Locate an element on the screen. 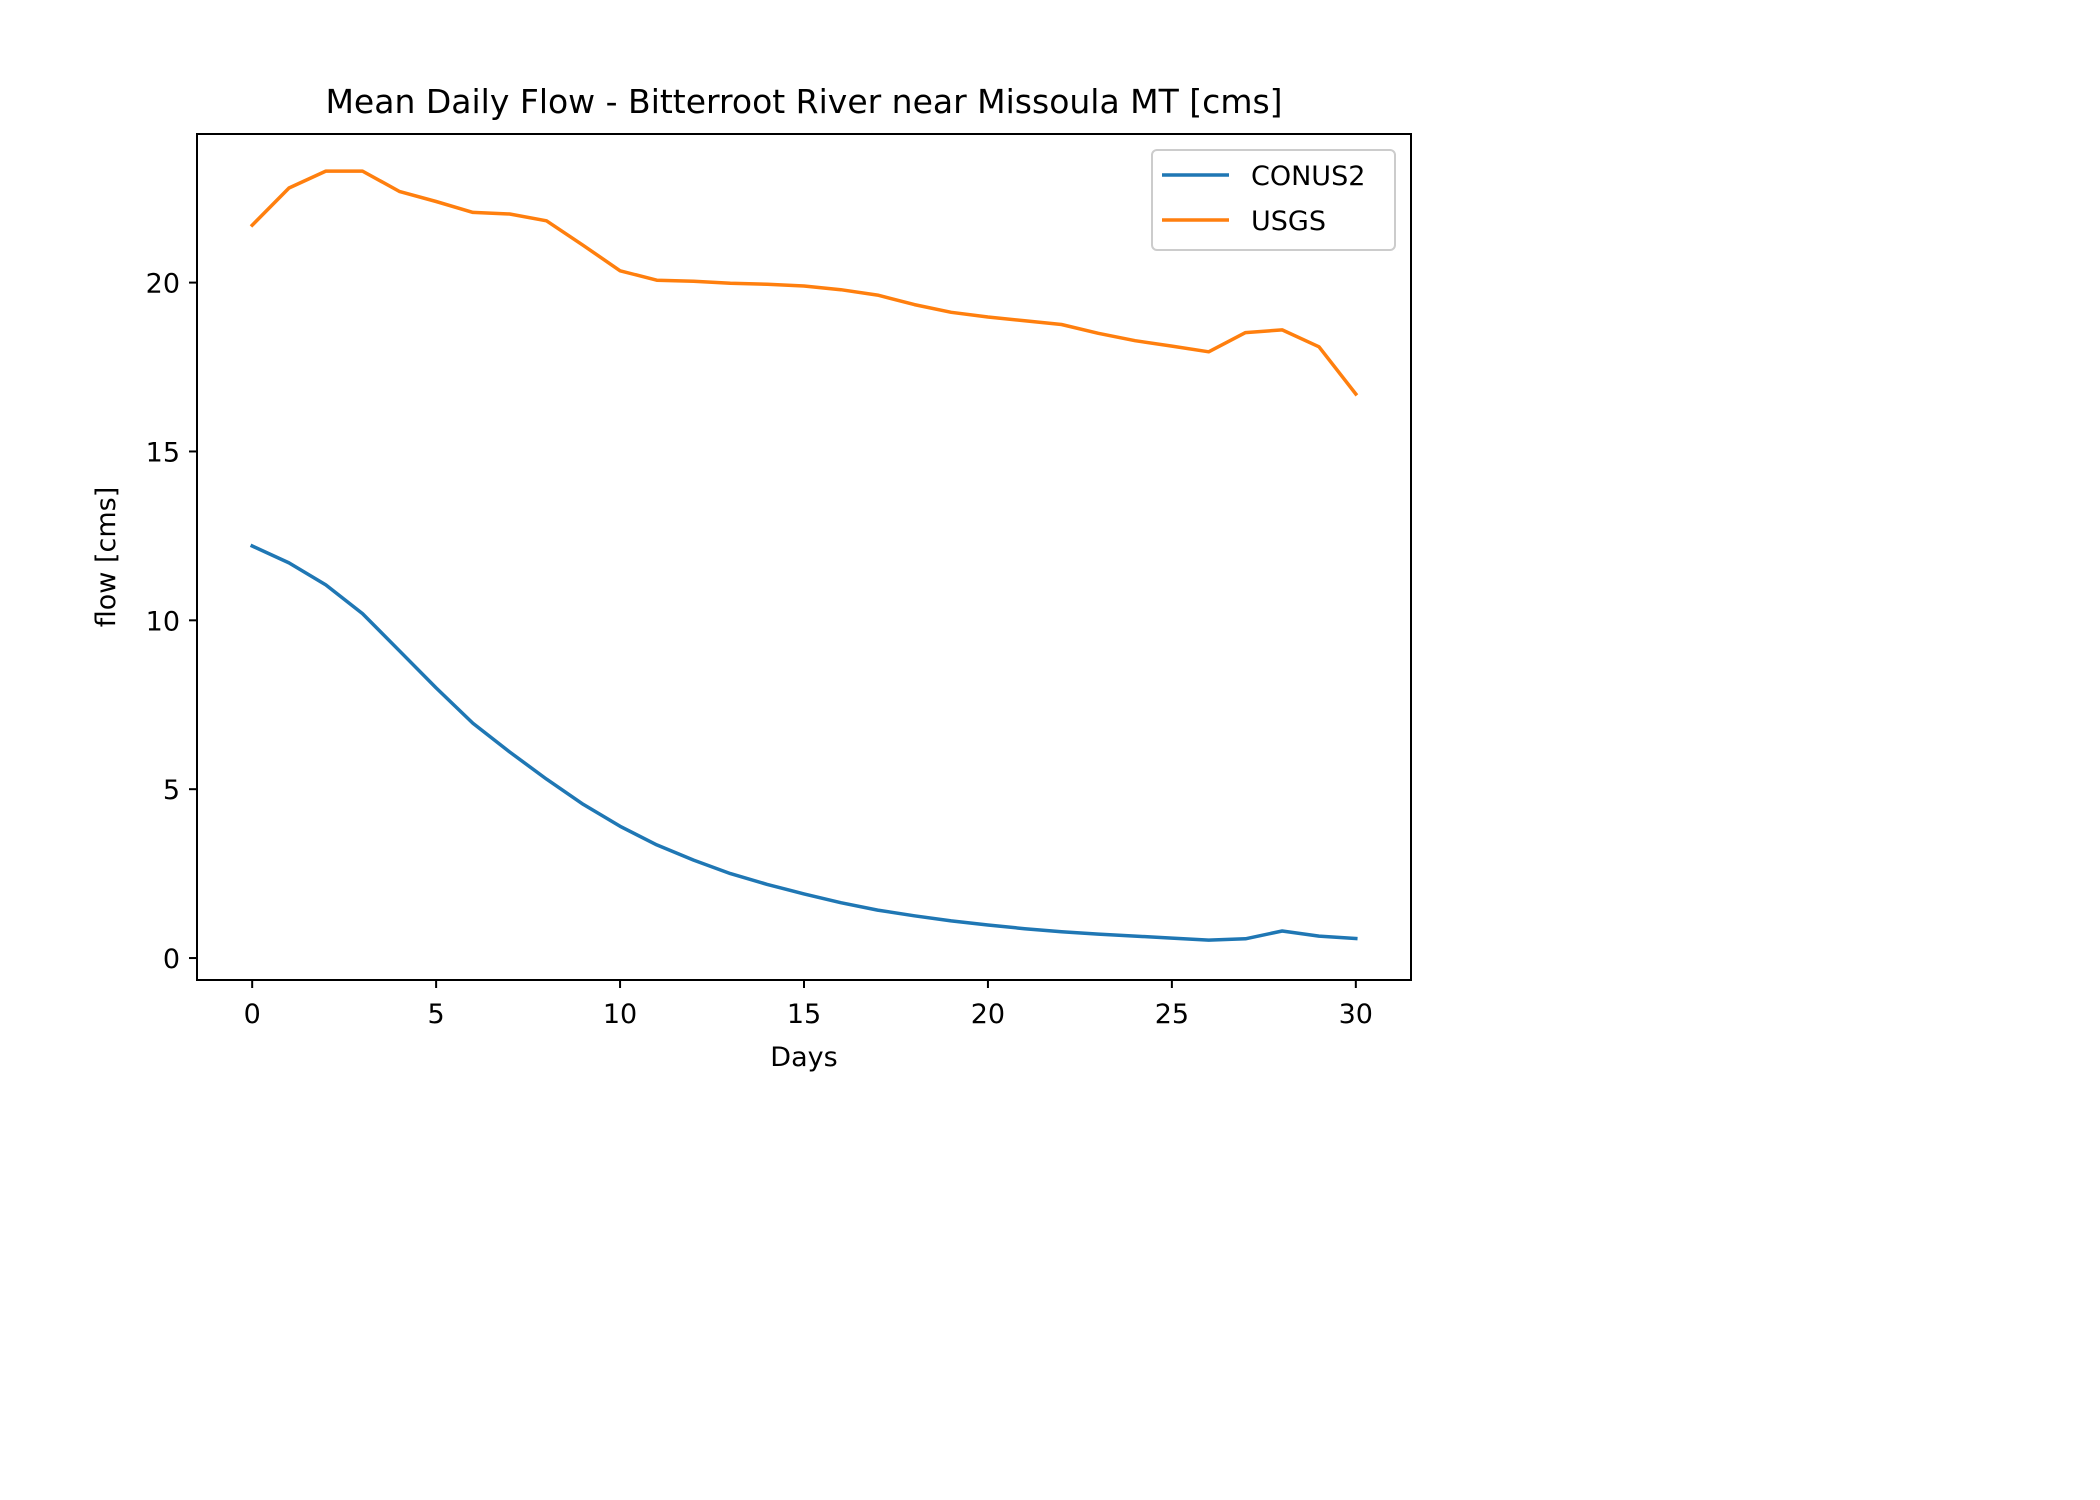  legend-label-conus2: CONUS2 is located at coordinates (1308, 176).